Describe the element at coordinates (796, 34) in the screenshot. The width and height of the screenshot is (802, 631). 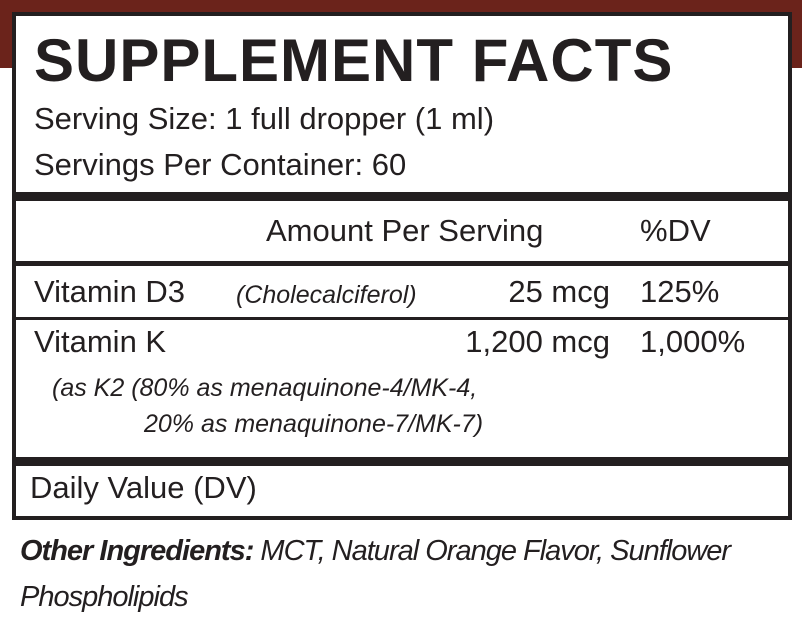
I see `right-accent-bar` at that location.